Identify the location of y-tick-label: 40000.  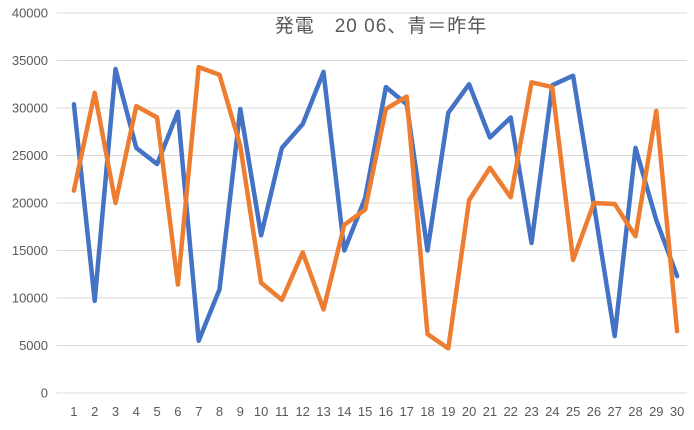
(30, 13).